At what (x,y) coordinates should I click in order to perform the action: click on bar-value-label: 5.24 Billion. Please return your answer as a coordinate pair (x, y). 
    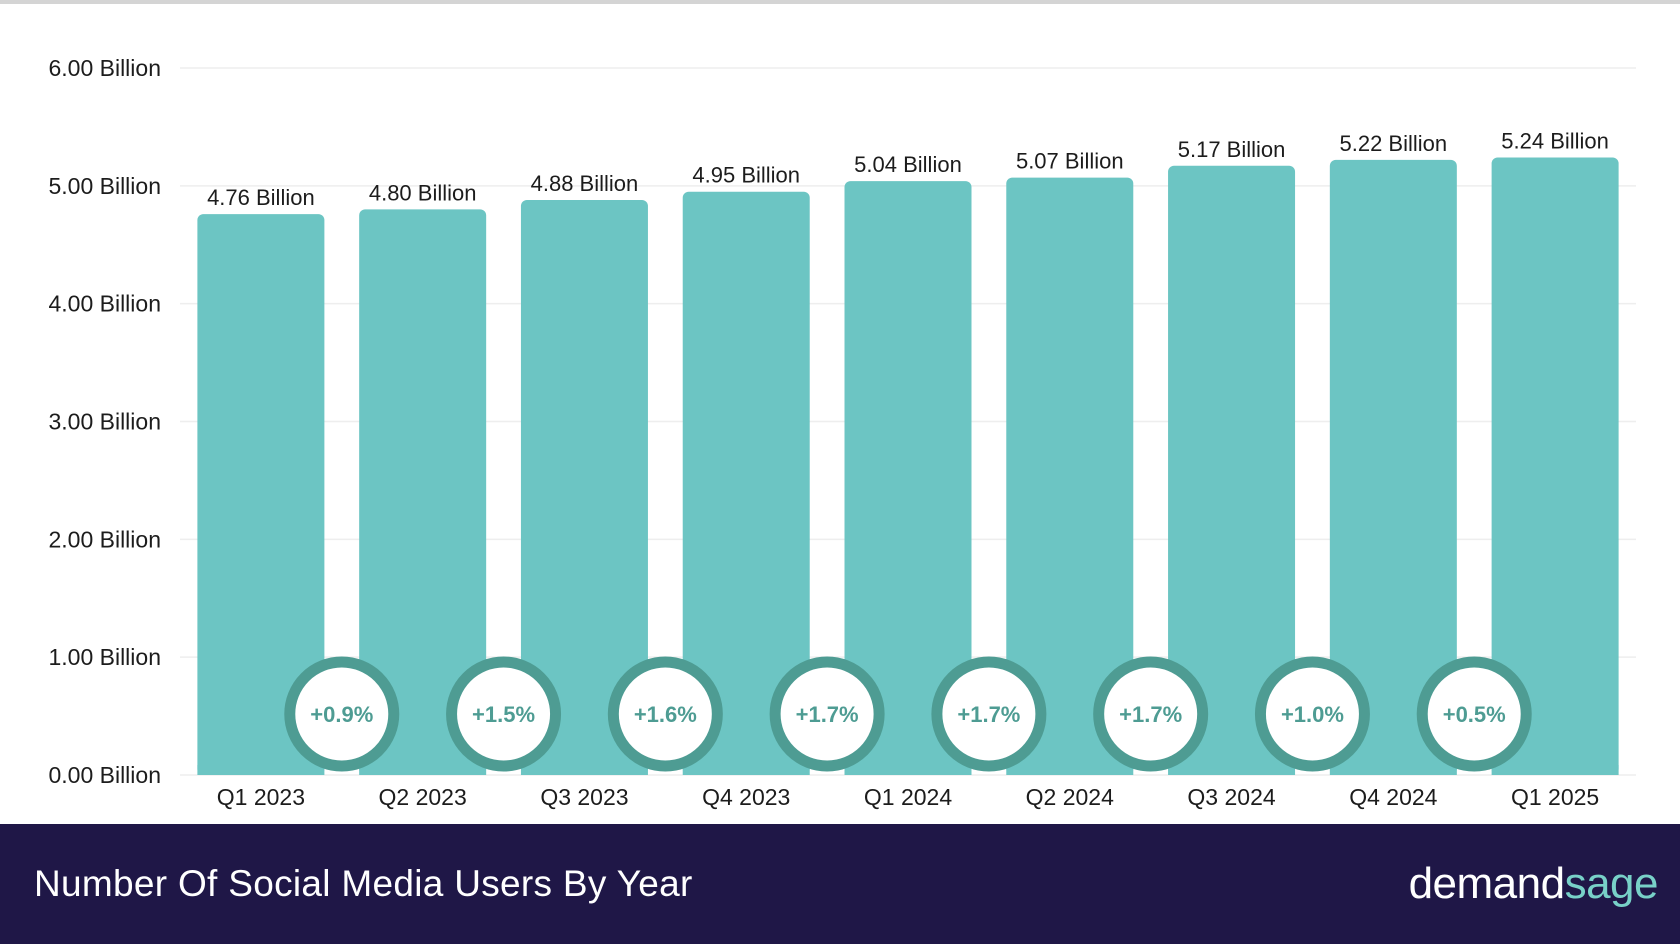
    Looking at the image, I should click on (1555, 141).